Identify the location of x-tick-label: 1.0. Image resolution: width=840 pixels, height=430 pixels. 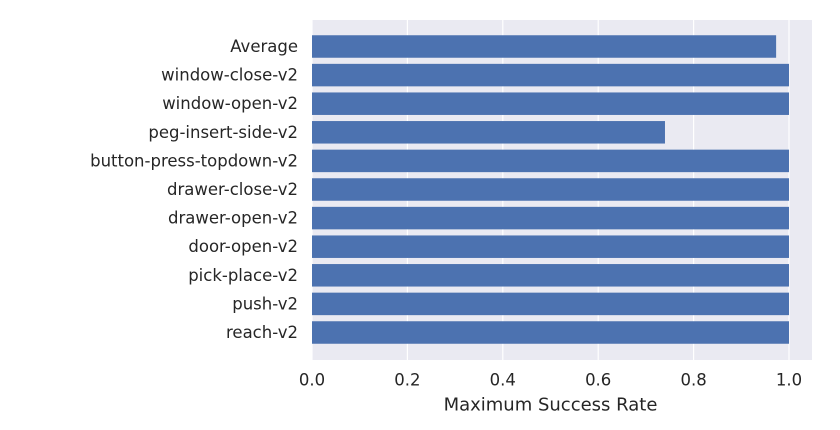
(789, 380).